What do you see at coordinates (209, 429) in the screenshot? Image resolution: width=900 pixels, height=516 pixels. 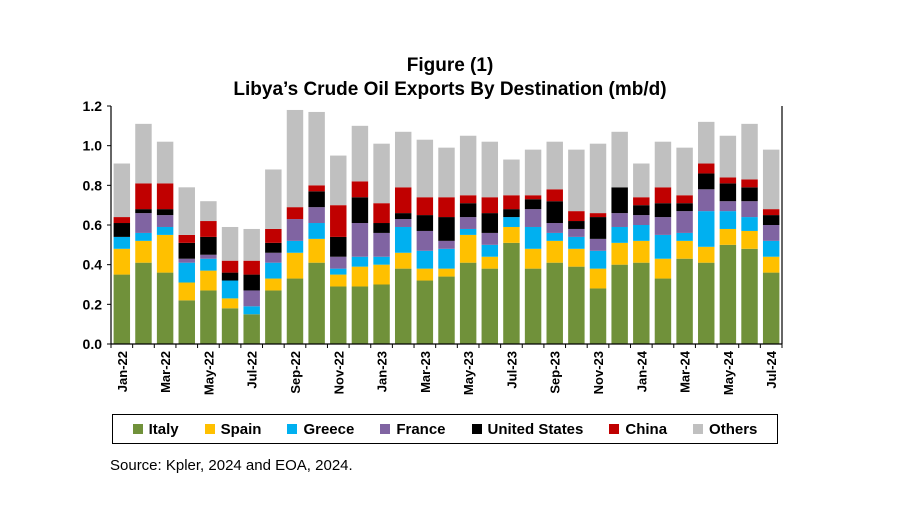 I see `legend-swatch-spain` at bounding box center [209, 429].